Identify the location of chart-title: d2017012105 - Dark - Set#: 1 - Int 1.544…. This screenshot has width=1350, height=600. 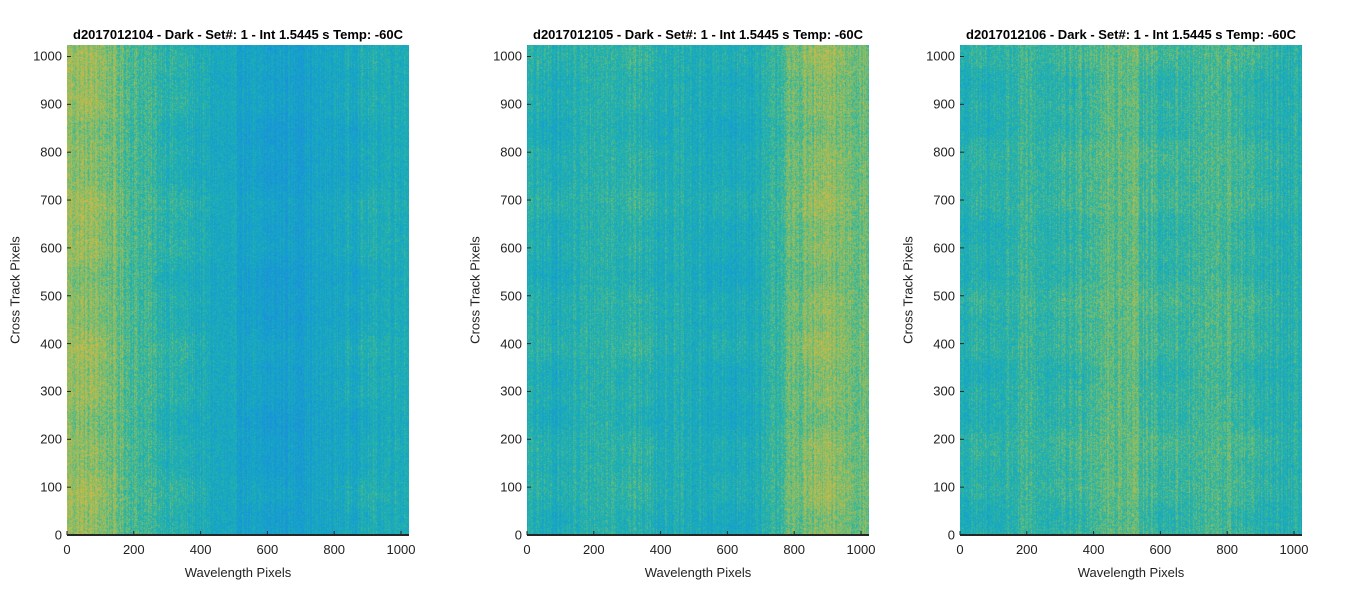
(698, 34).